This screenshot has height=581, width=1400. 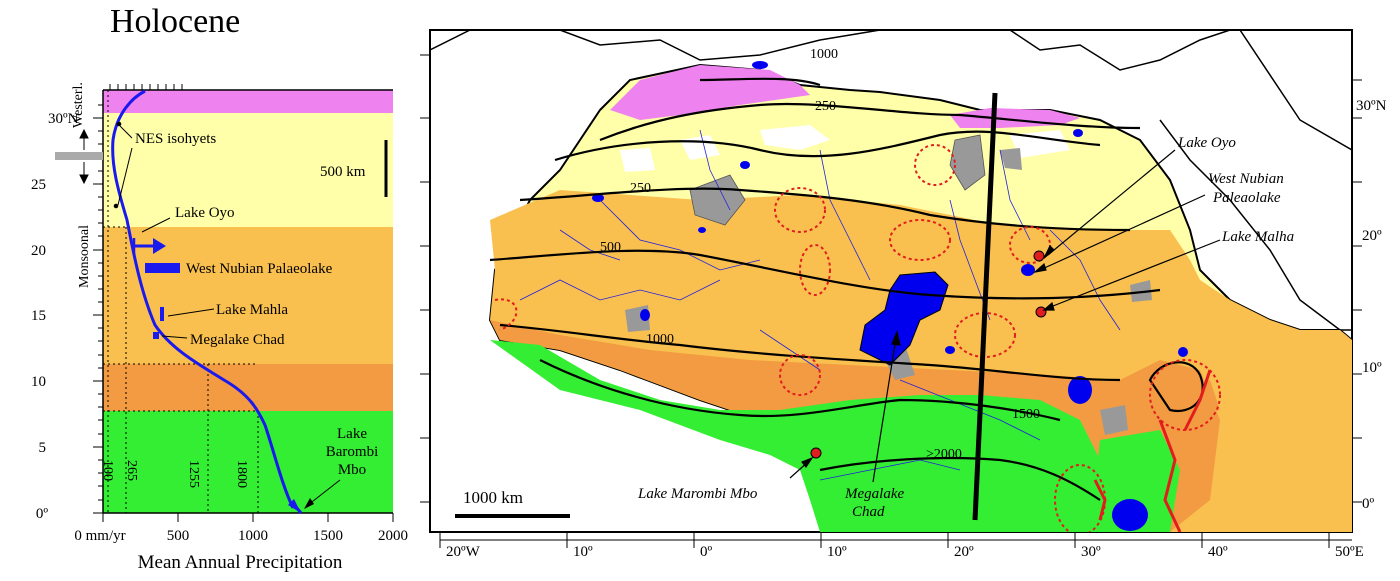 I want to click on lake-mahla-bar, so click(x=162, y=314).